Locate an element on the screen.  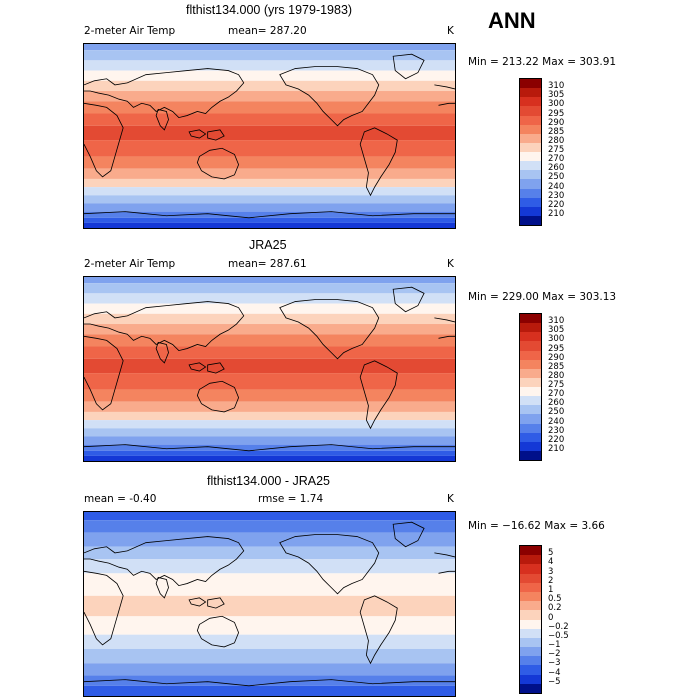
colorbar-tick-label: 240 is located at coordinates (556, 421).